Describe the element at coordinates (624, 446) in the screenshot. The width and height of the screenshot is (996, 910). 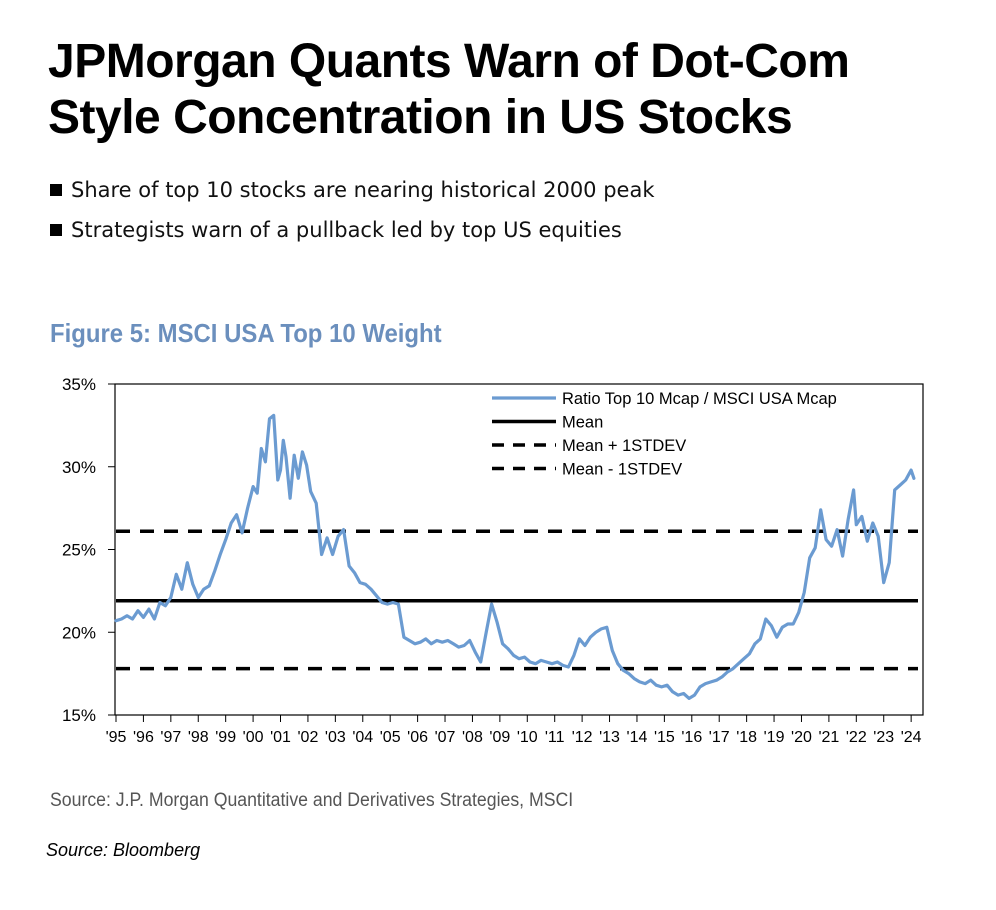
I see `legend-label: Mean + 1STDEV` at that location.